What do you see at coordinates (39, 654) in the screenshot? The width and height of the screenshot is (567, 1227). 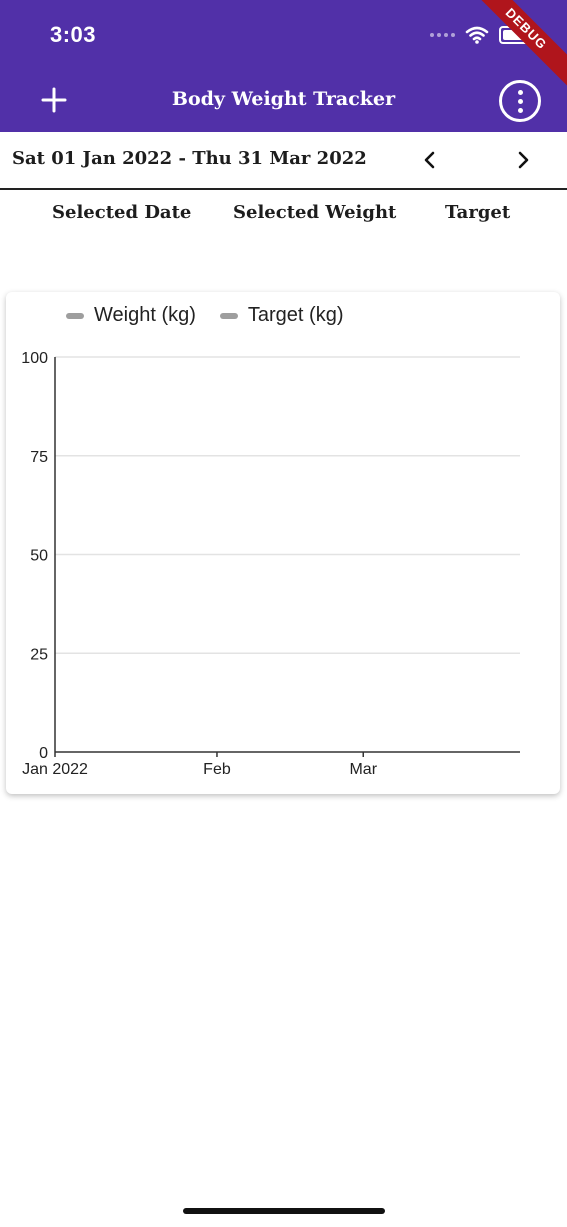 I see `y-tick-label-25: 25` at bounding box center [39, 654].